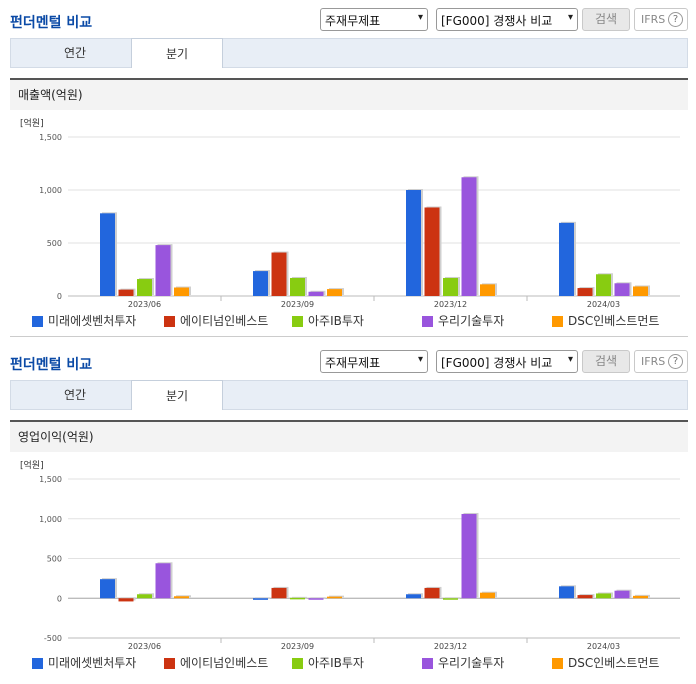 This screenshot has height=684, width=696. What do you see at coordinates (336, 321) in the screenshot?
I see `legend-label: 아주IB투자` at bounding box center [336, 321].